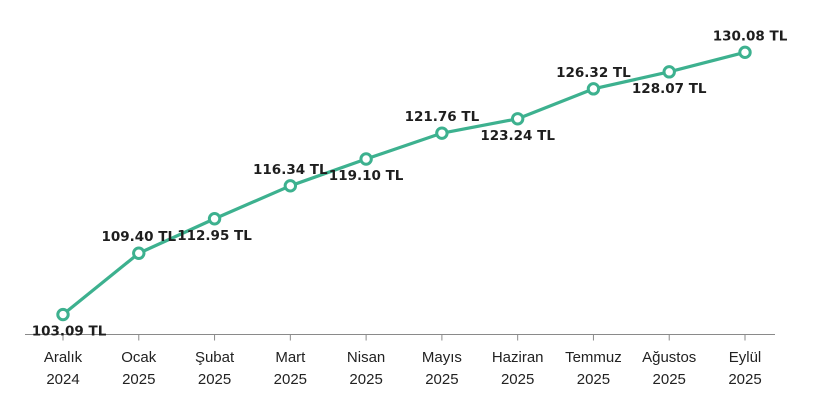  What do you see at coordinates (63, 368) in the screenshot?
I see `x-tick-label: Aralık 2024` at bounding box center [63, 368].